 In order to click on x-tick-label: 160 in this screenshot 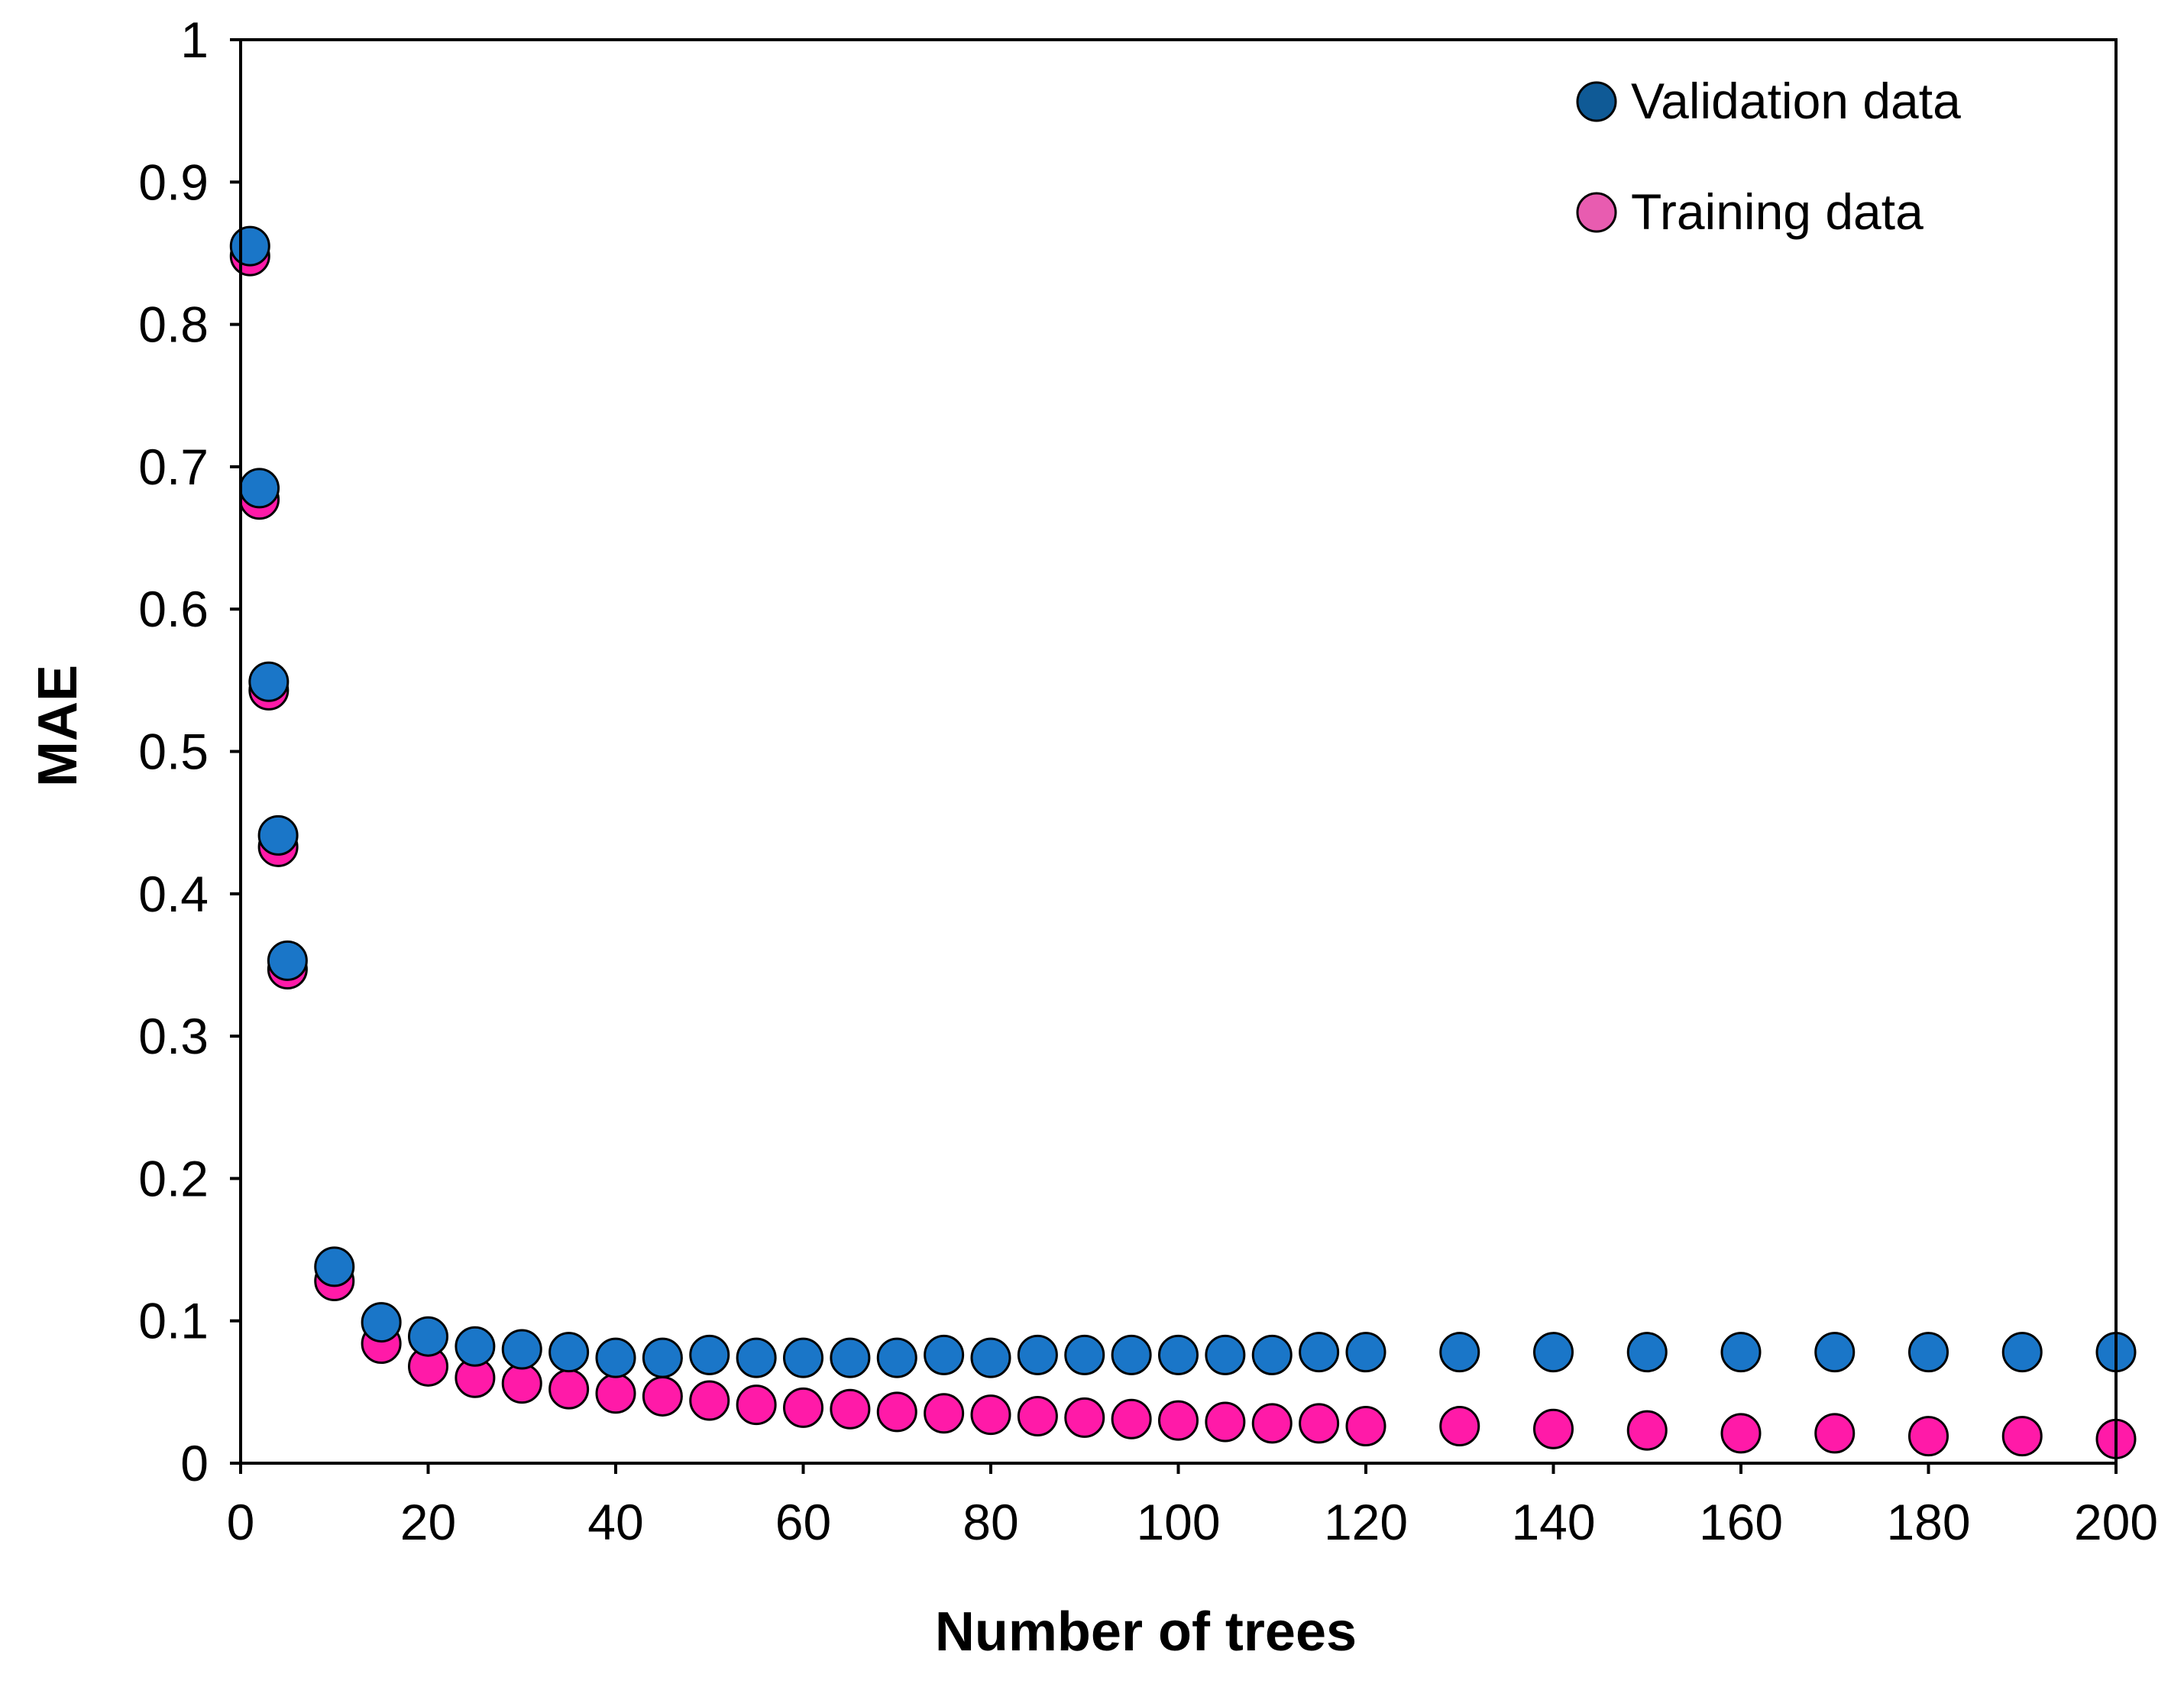, I will do `click(1741, 1522)`.